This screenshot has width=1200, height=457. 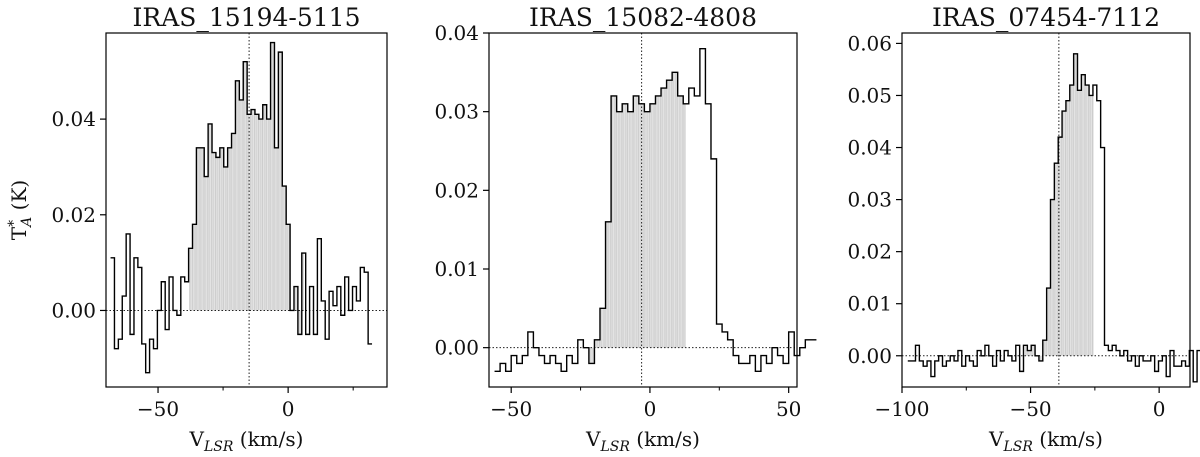 What do you see at coordinates (20, 210) in the screenshot?
I see `y-axis-label: T*A (K)` at bounding box center [20, 210].